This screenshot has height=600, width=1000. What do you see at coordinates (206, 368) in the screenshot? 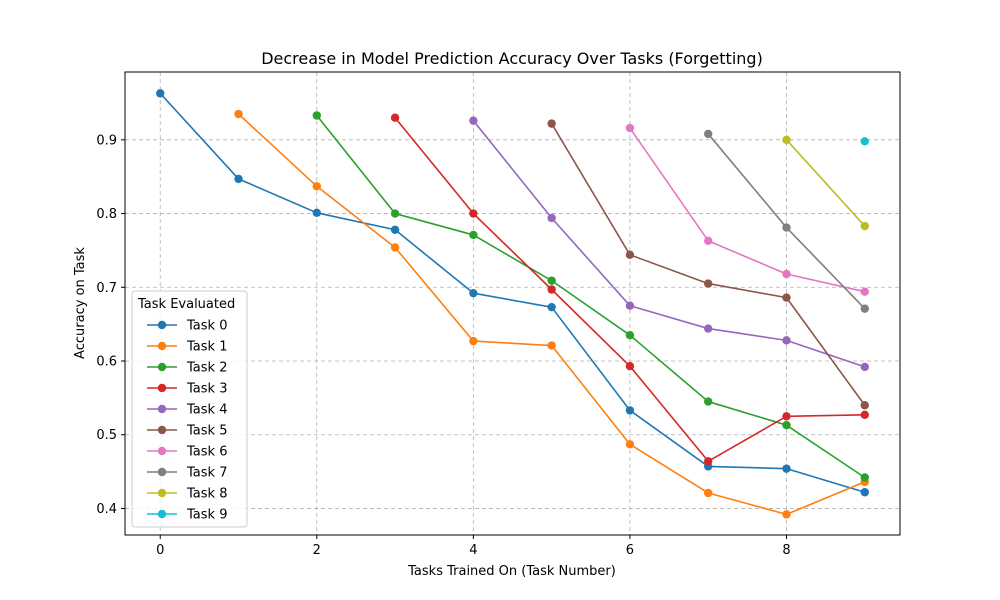
I see `legend-label: Task 2` at bounding box center [206, 368].